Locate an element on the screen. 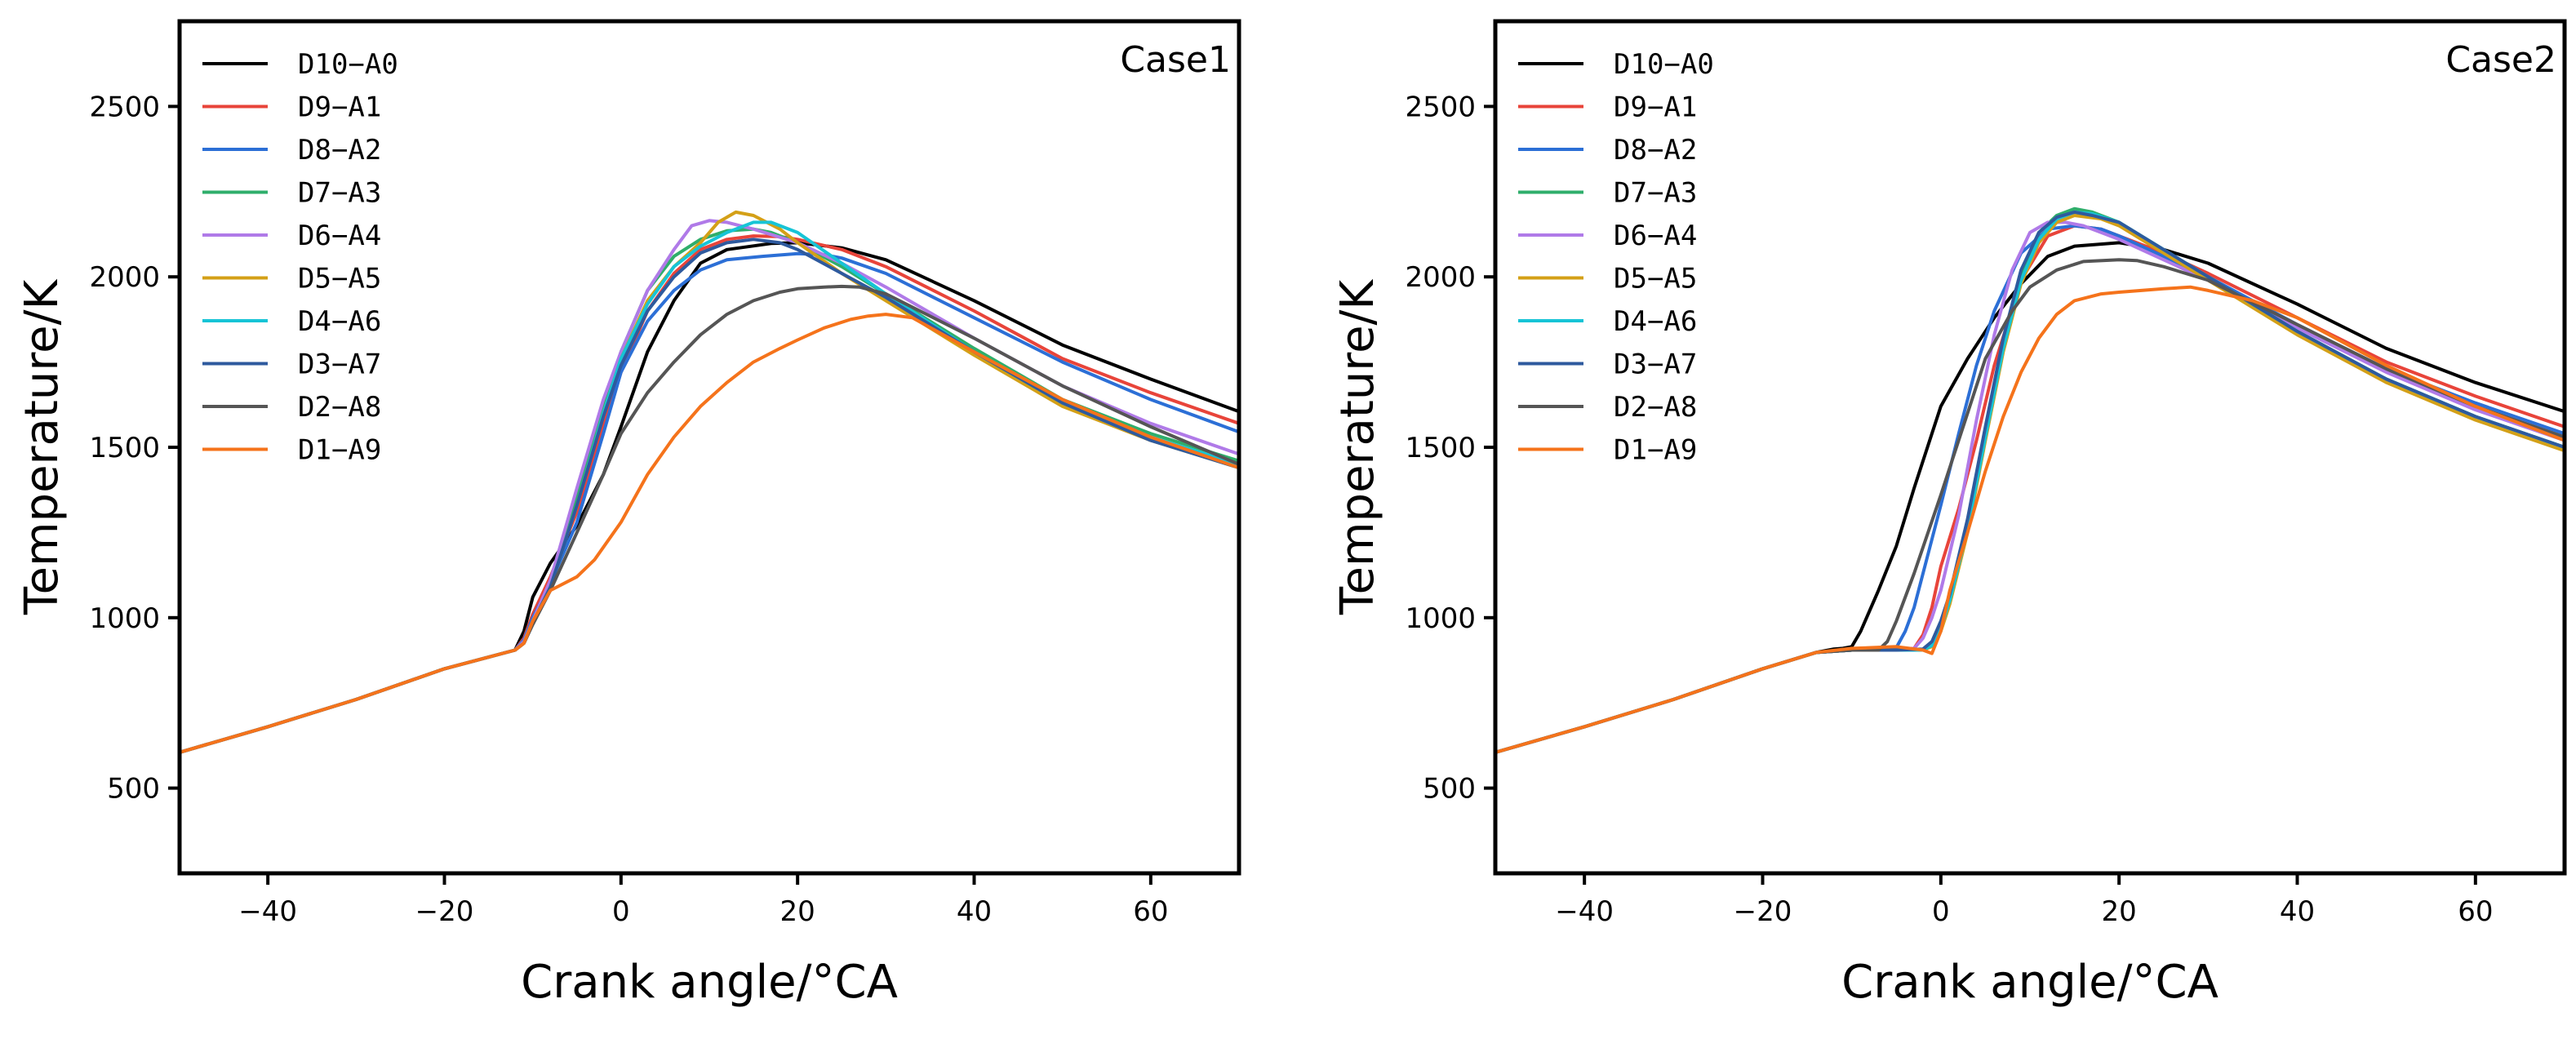 The width and height of the screenshot is (2576, 1039). panel-label: Case1 is located at coordinates (1175, 60).